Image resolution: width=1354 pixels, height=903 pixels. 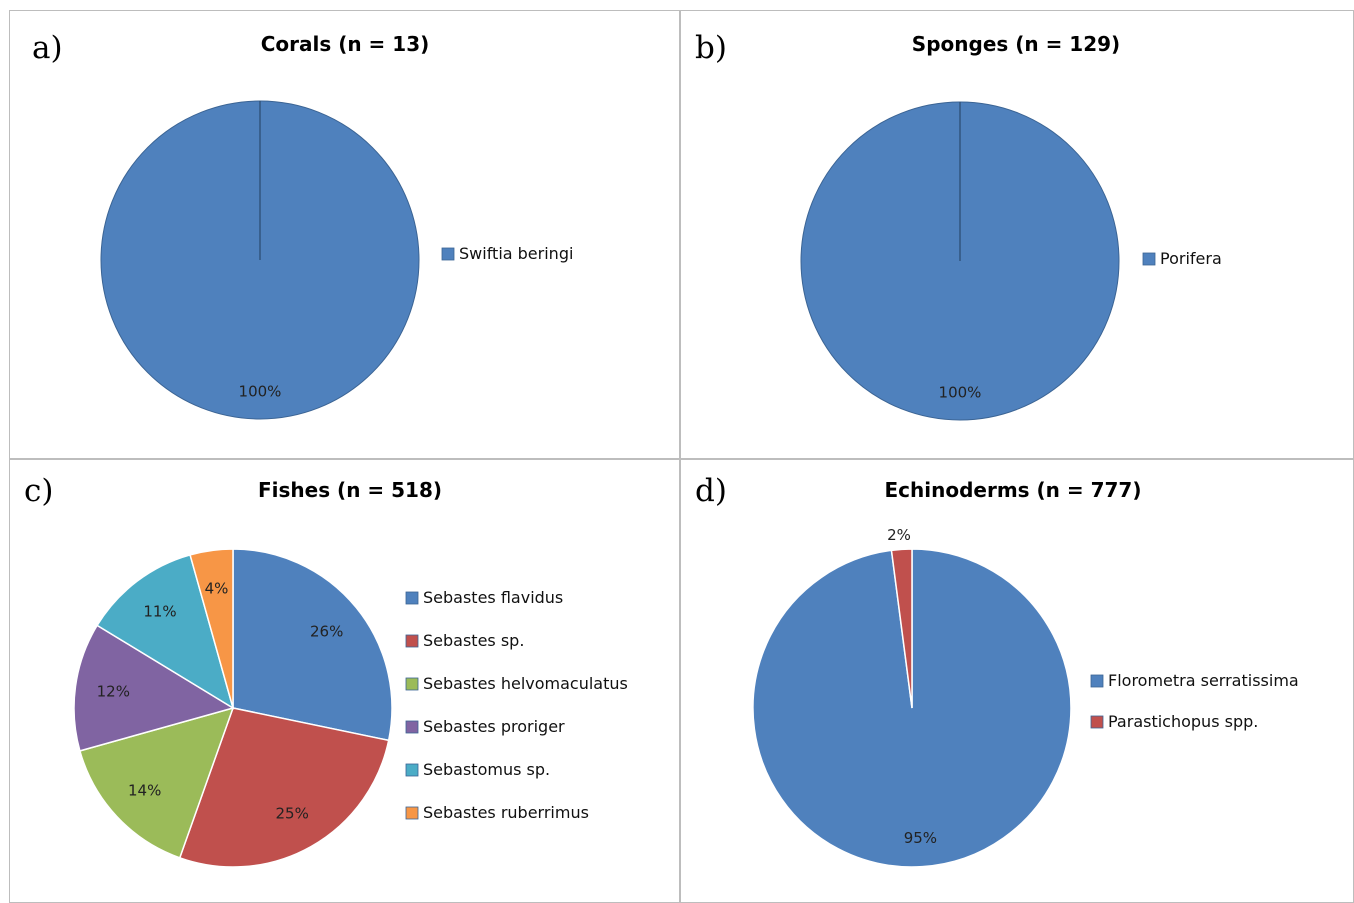 What do you see at coordinates (1183, 721) in the screenshot?
I see `legend-label: Parastichopus spp.` at bounding box center [1183, 721].